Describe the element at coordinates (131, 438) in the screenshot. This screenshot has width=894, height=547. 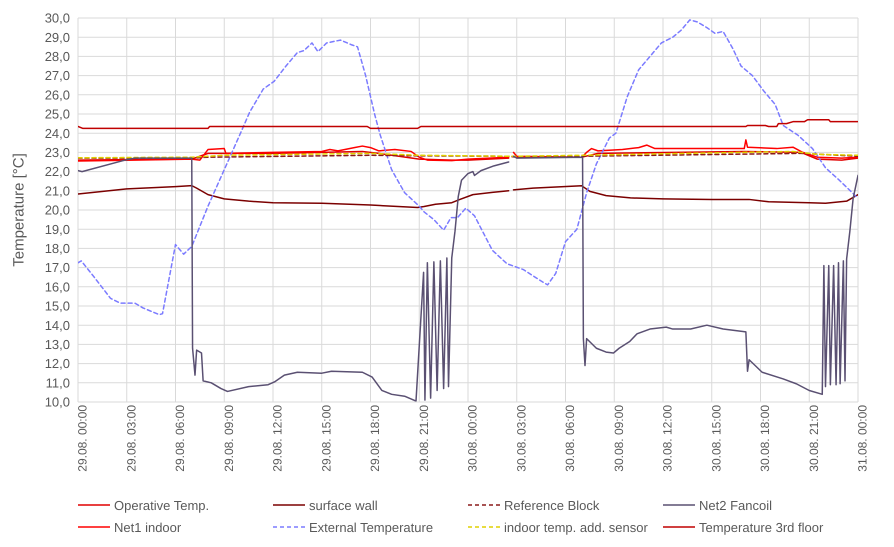
I see `x-tick-label: 29.08. 03:00` at that location.